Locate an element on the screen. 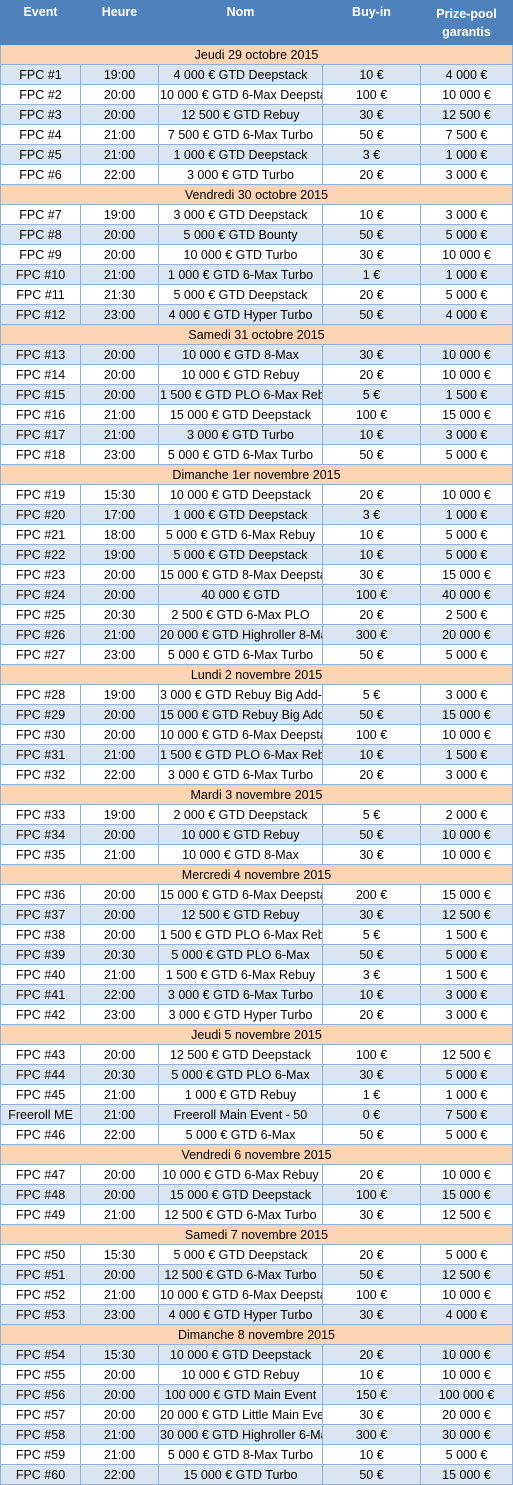  event-prize-pool: 2 500 € is located at coordinates (466, 614).